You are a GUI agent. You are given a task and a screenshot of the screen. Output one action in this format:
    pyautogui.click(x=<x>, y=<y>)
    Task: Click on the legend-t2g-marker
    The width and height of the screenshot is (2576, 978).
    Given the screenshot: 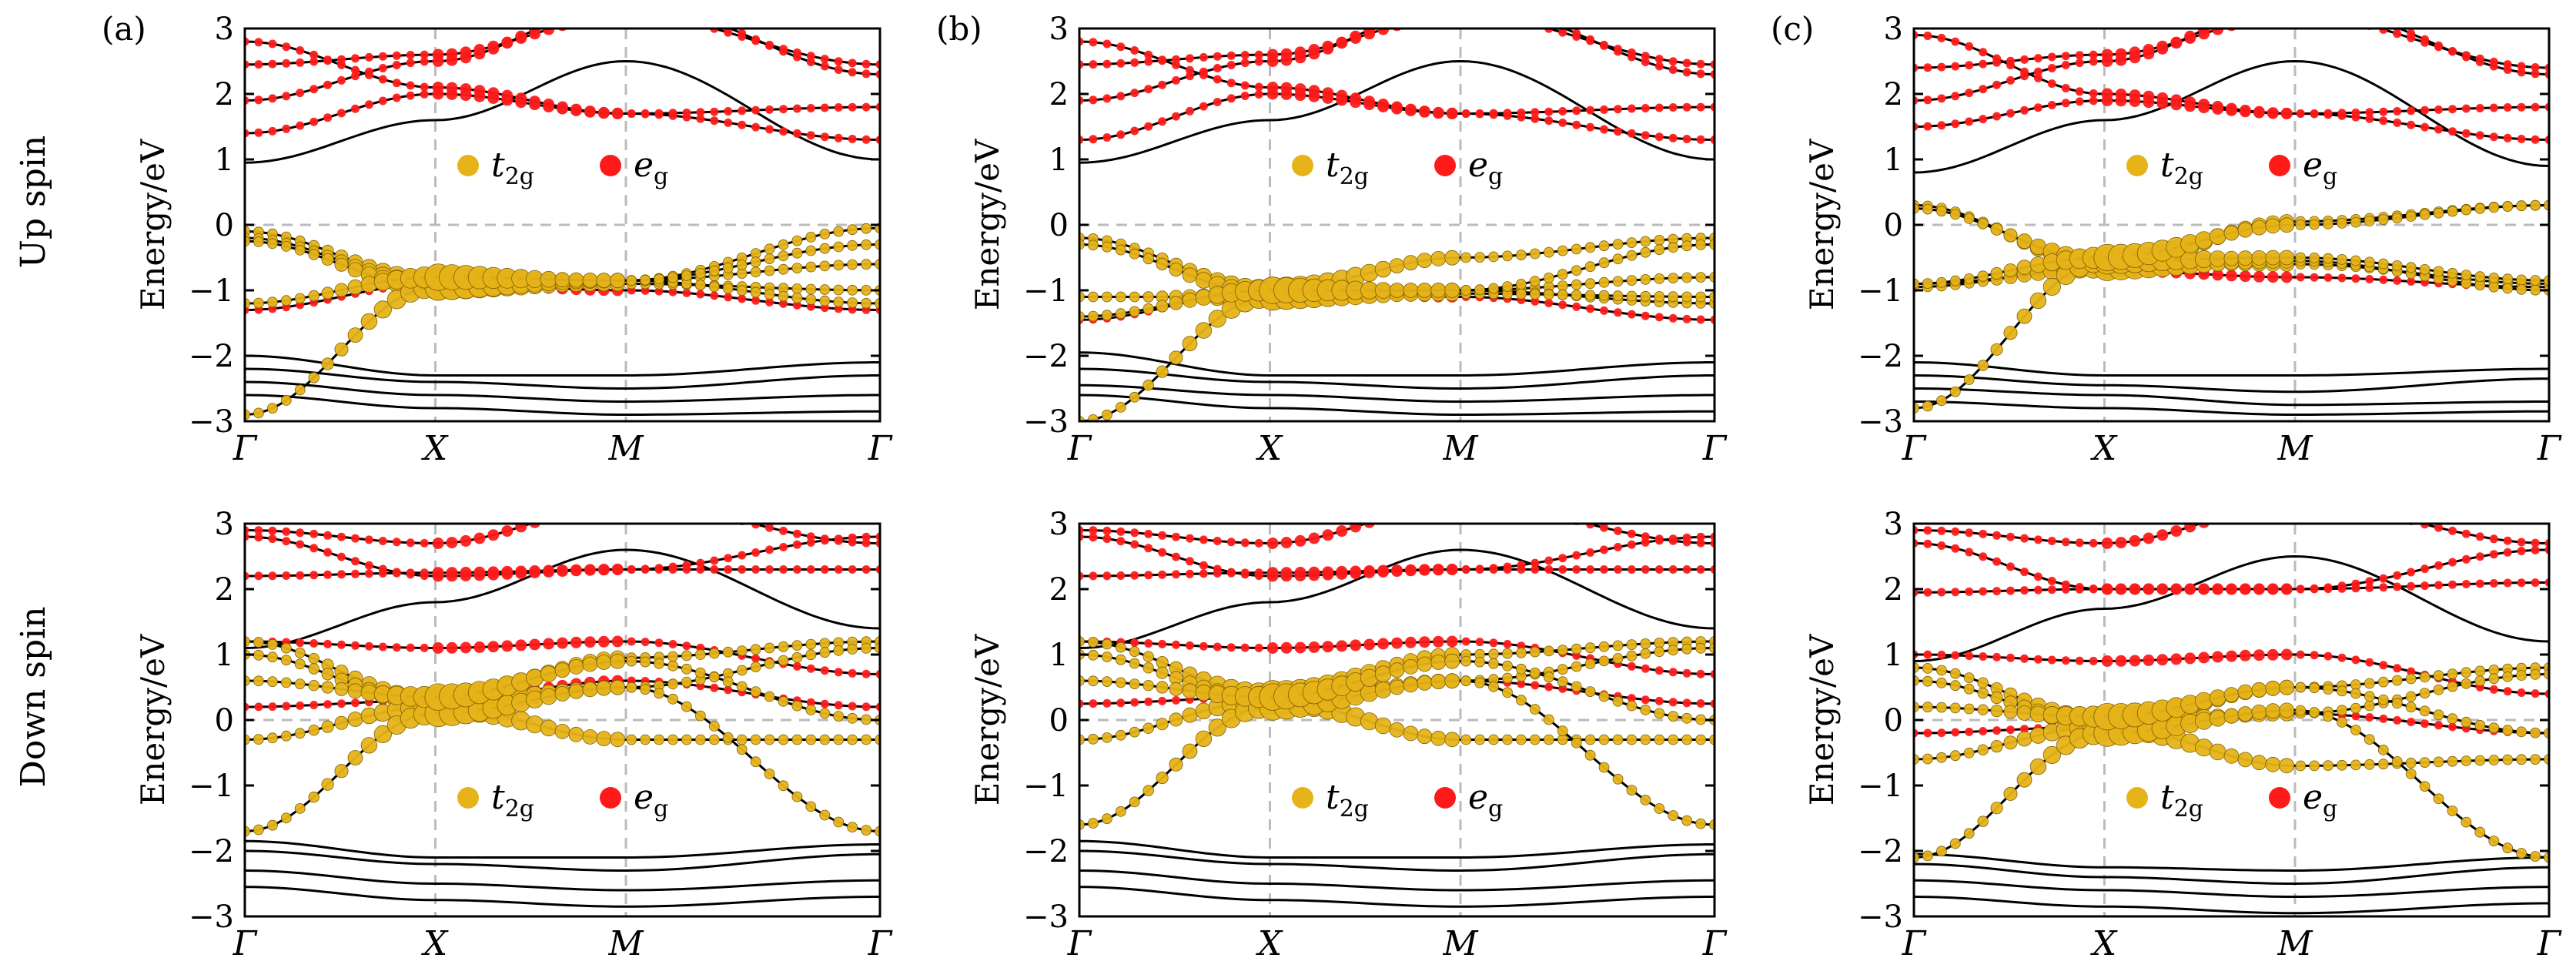 What is the action you would take?
    pyautogui.click(x=2137, y=166)
    